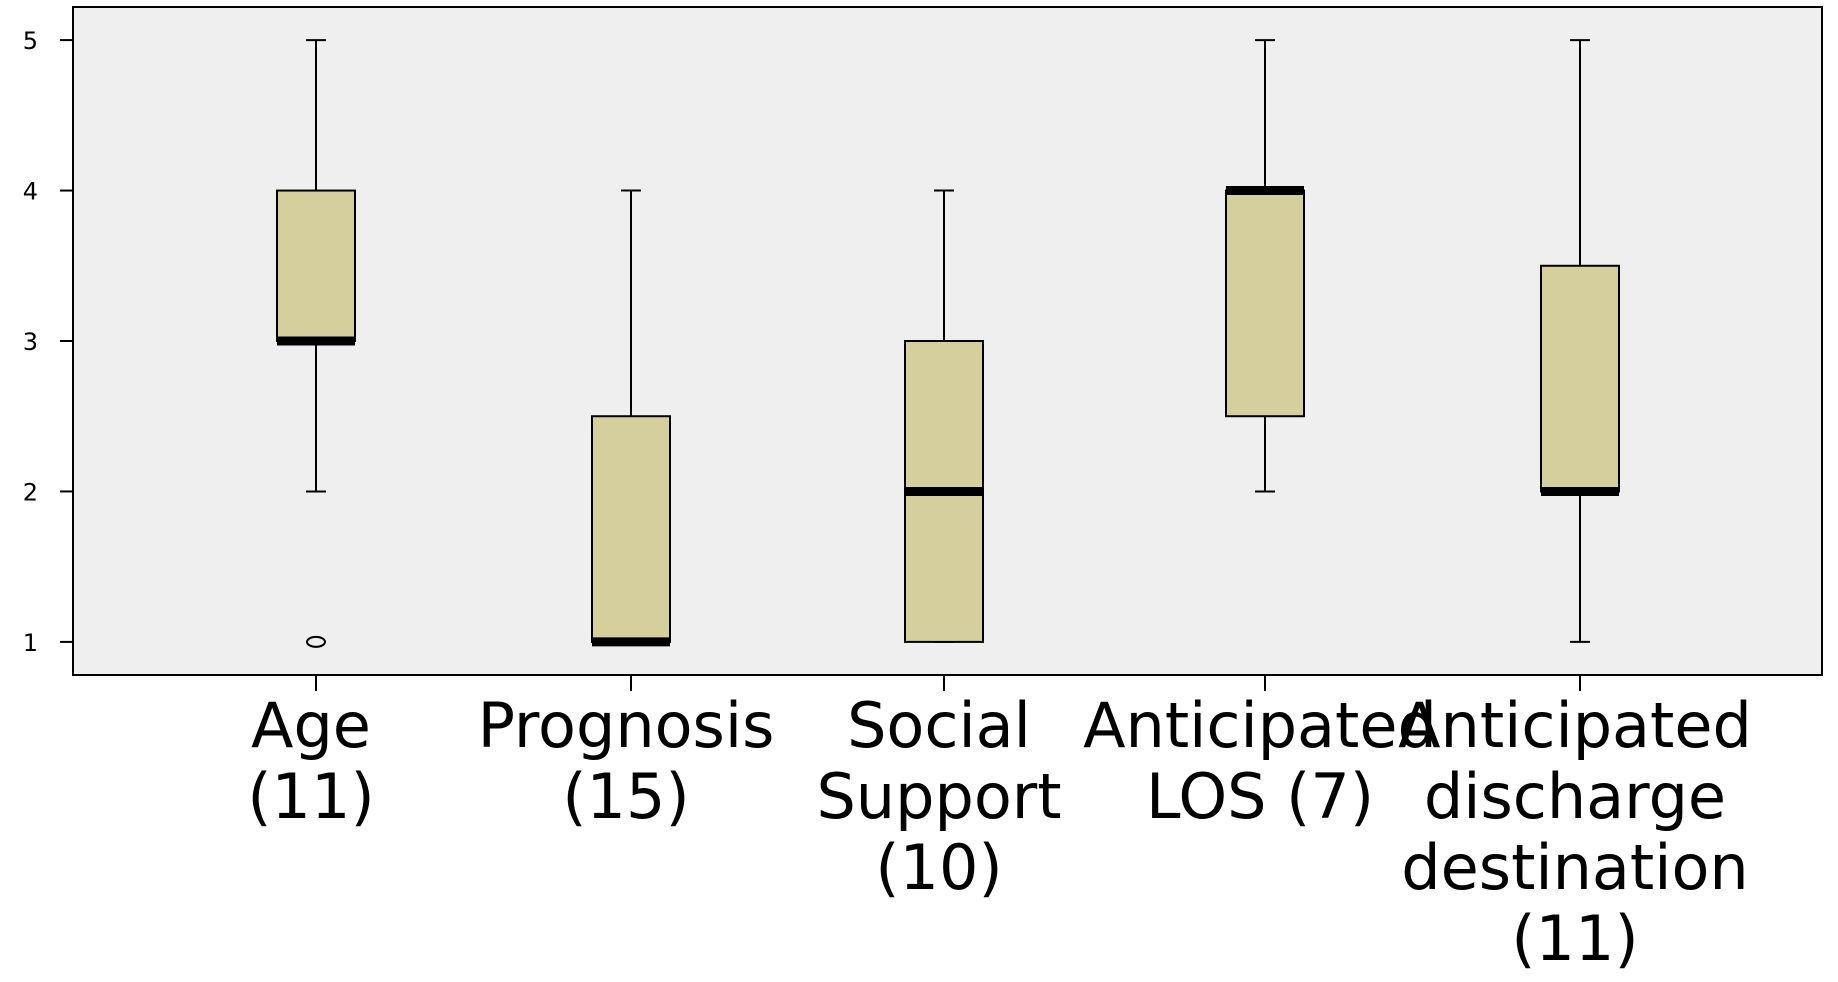 The height and width of the screenshot is (982, 1838). Describe the element at coordinates (30, 492) in the screenshot. I see `y-tick-label: 2` at that location.